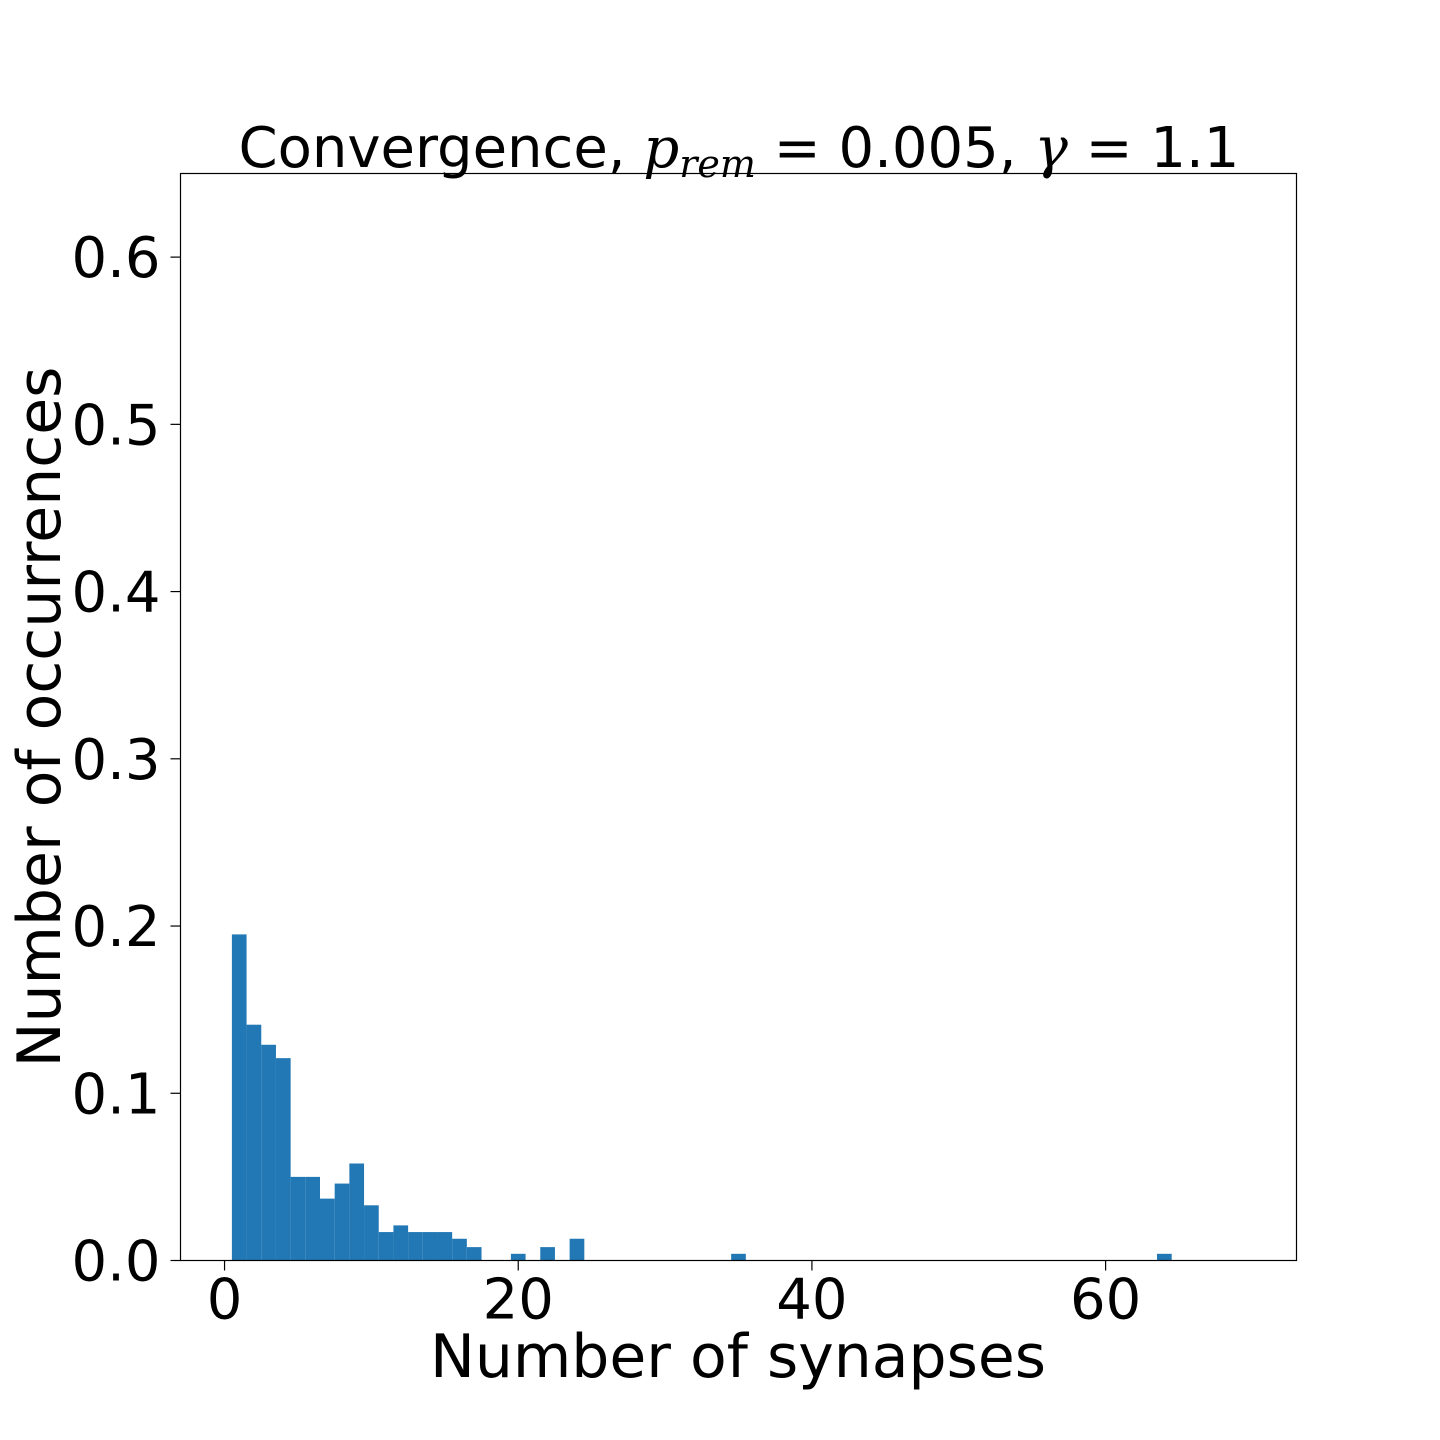  What do you see at coordinates (115, 760) in the screenshot?
I see `y-tick-label: 0.3` at bounding box center [115, 760].